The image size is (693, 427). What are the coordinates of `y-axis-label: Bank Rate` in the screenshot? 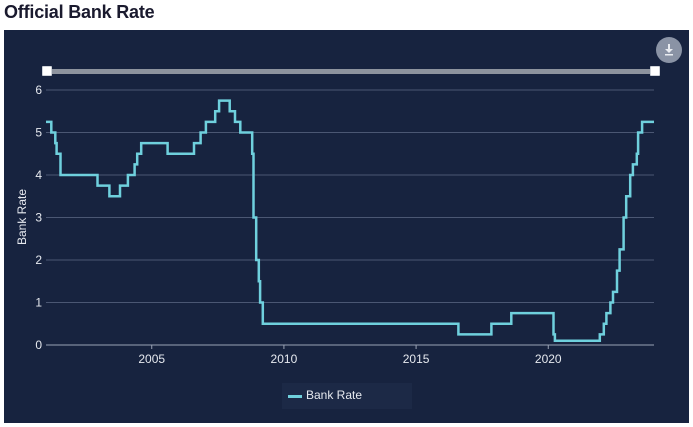 It's located at (22, 217).